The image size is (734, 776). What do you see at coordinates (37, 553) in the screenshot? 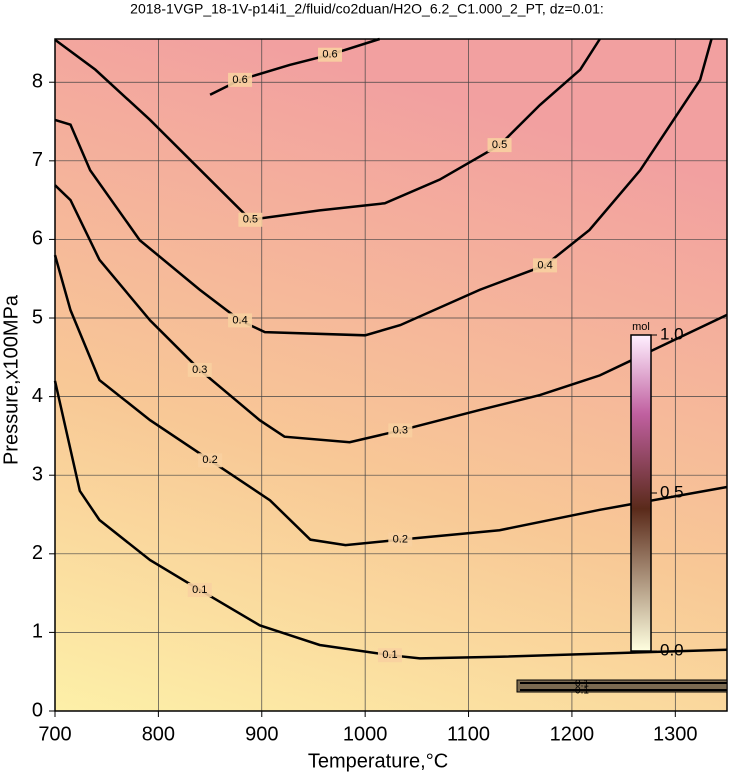
I see `y-tick-label: 2` at bounding box center [37, 553].